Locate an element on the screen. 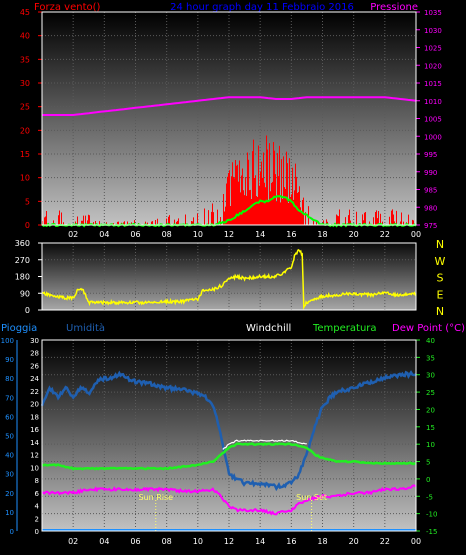 This screenshot has height=555, width=466. direction-tick-label: 0 is located at coordinates (27, 310).